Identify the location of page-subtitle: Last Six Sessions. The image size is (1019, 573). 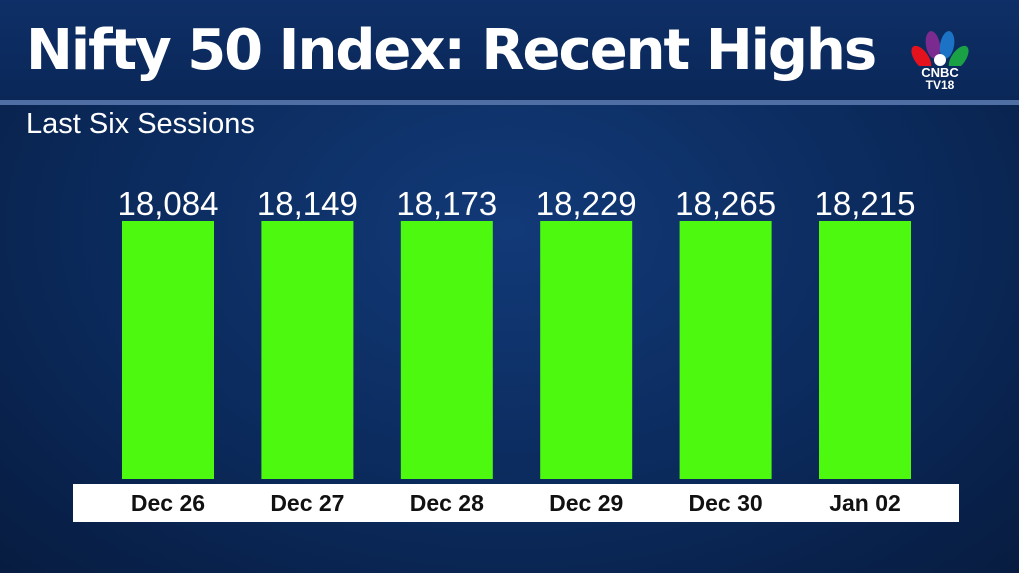
(140, 124).